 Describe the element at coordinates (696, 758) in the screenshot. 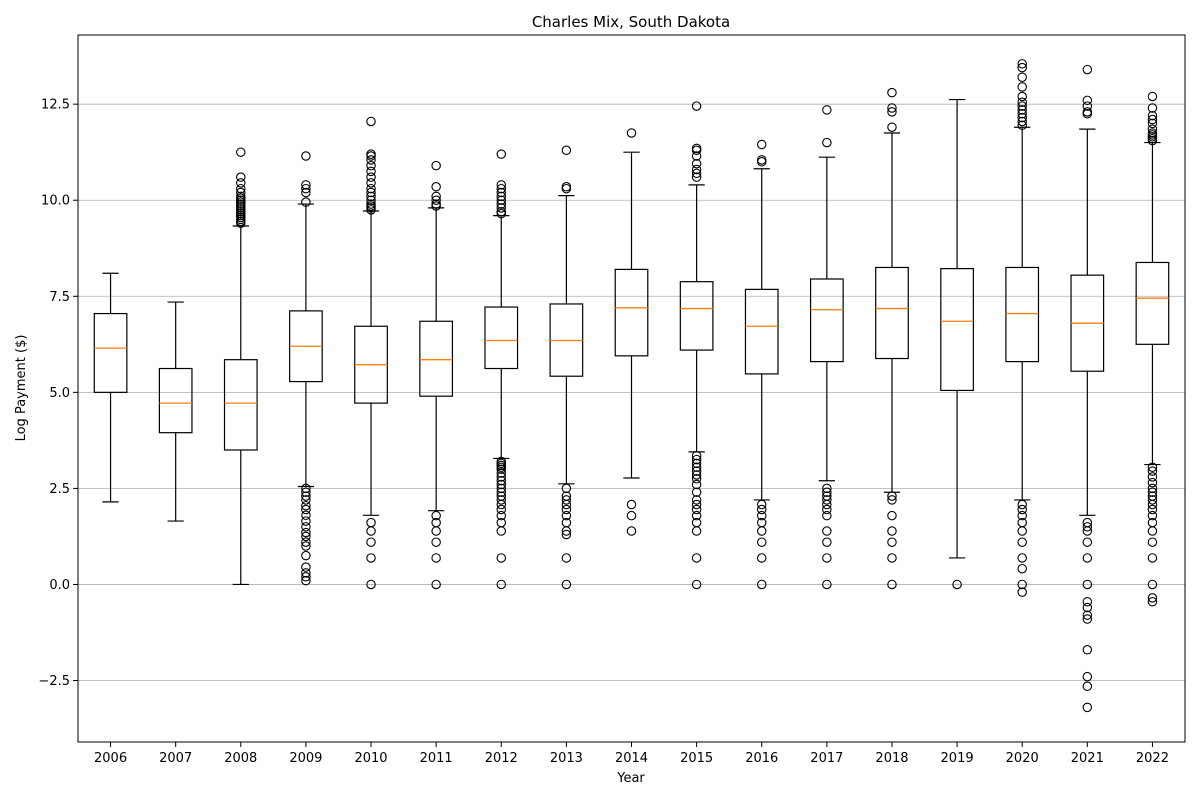

I see `x-tick-label: 2015` at that location.